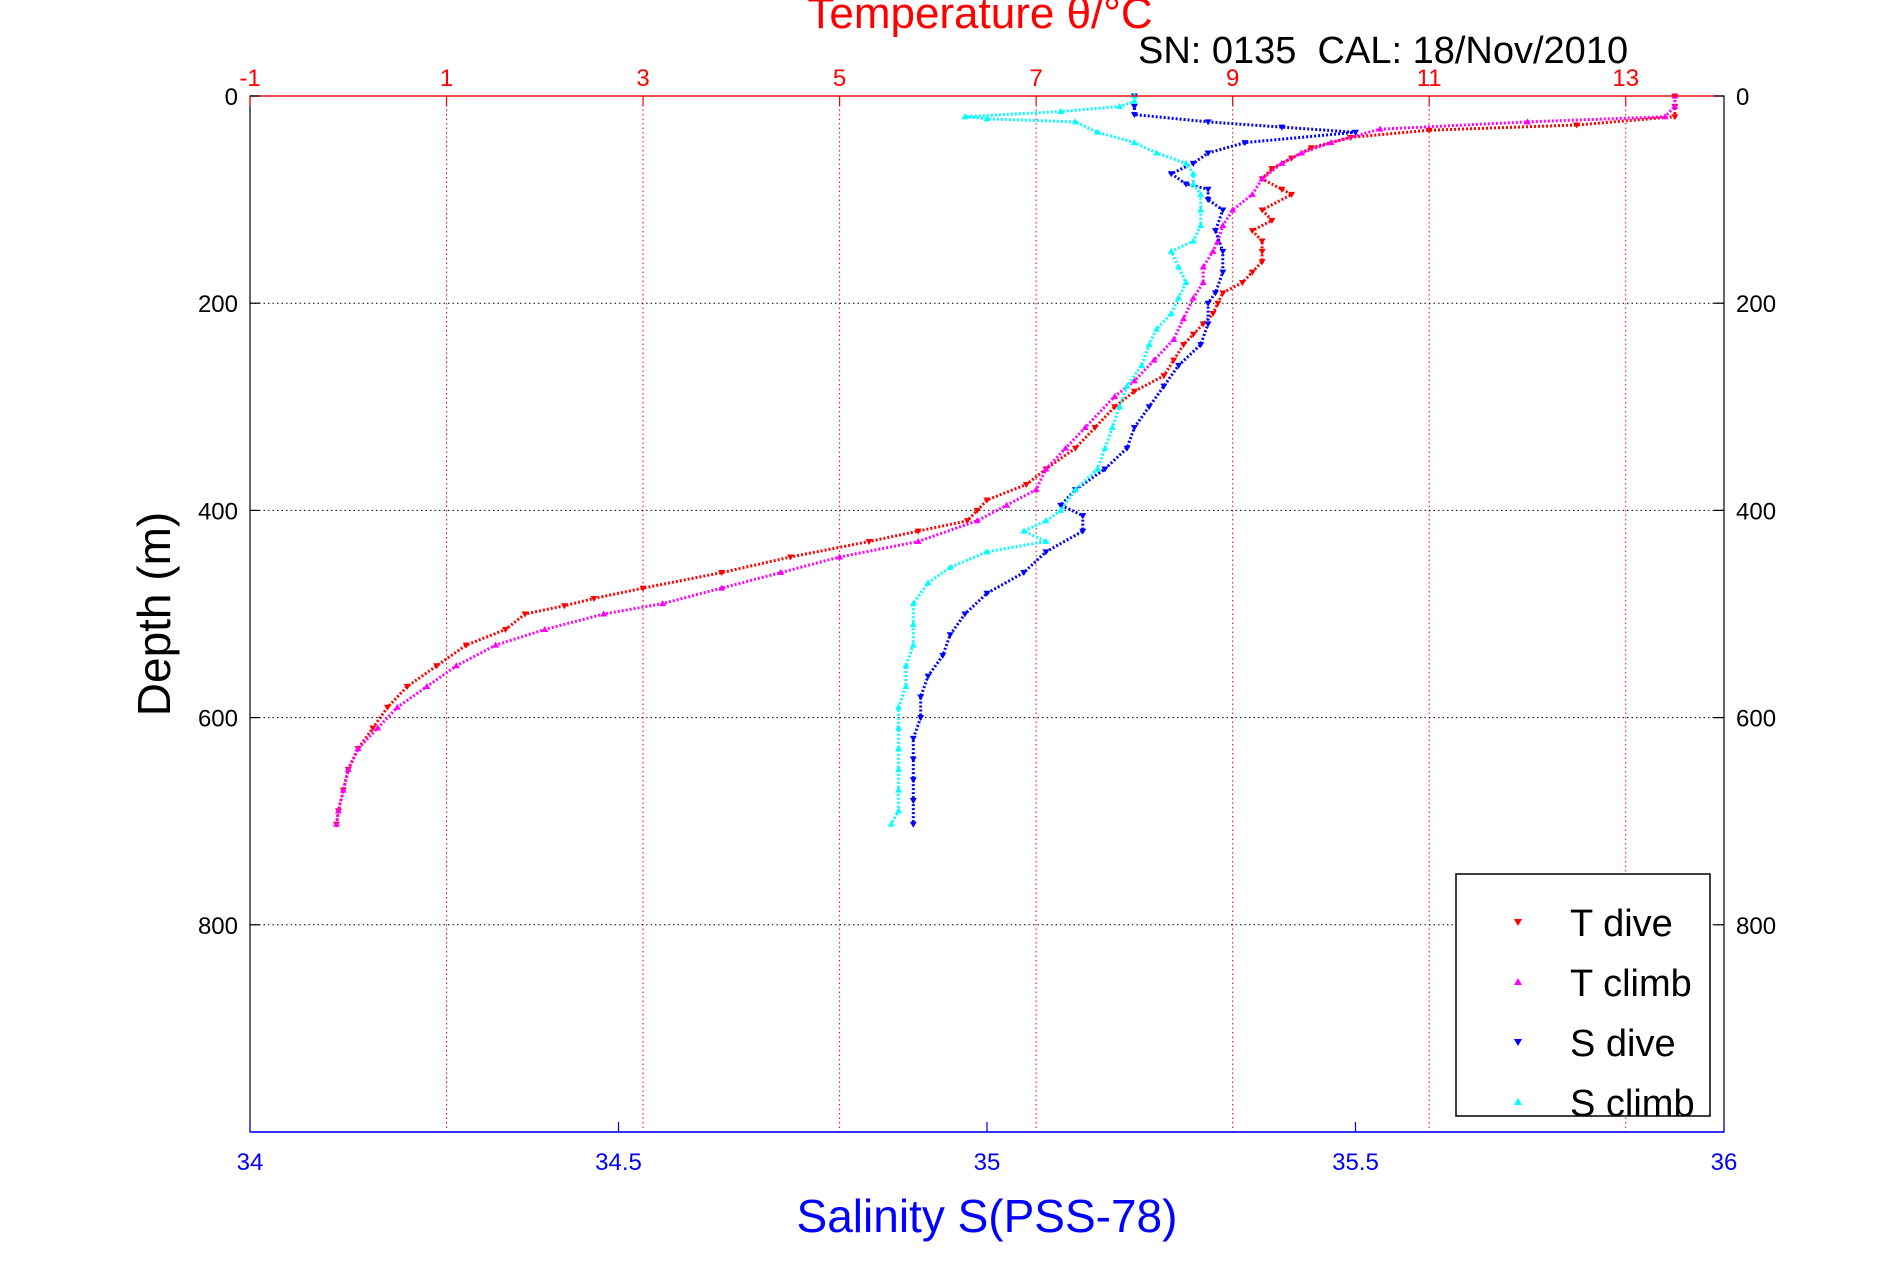 The image size is (1891, 1262). I want to click on legend: T dive T climb S dive S climb, so click(1583, 999).